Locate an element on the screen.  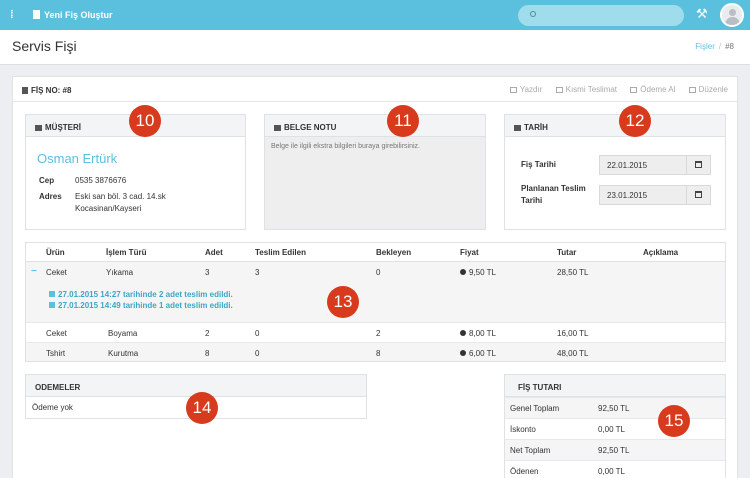
new-receipt-button: Yeni Fiş Oluştur is located at coordinates (73, 15).